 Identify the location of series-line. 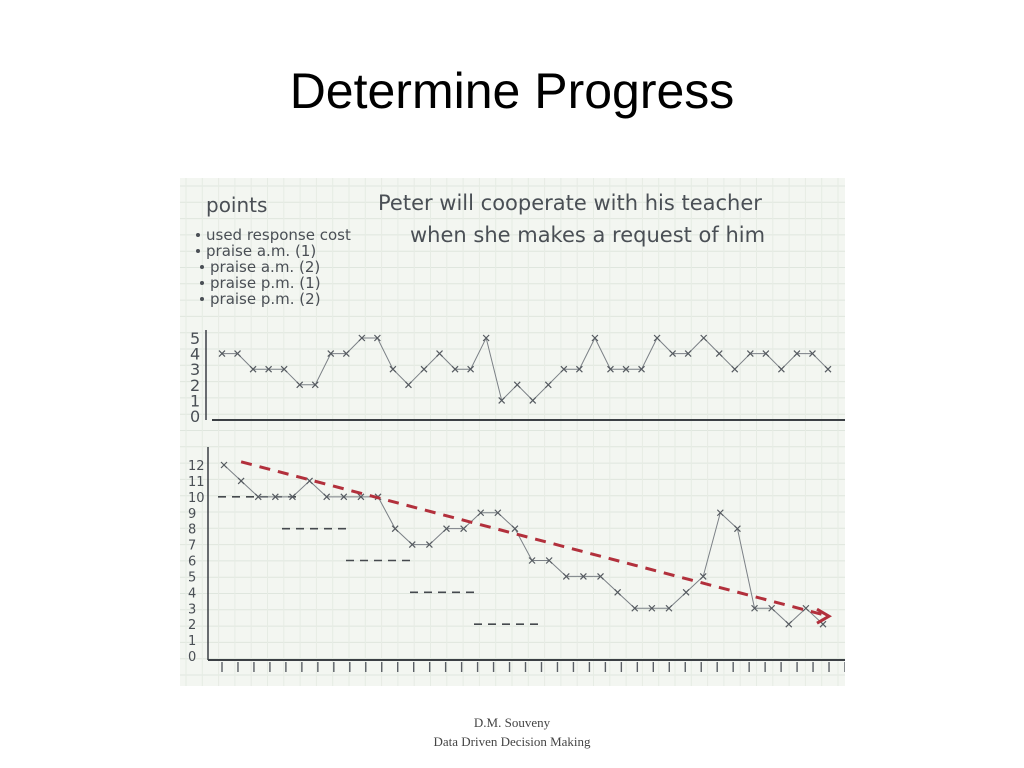
(525, 369).